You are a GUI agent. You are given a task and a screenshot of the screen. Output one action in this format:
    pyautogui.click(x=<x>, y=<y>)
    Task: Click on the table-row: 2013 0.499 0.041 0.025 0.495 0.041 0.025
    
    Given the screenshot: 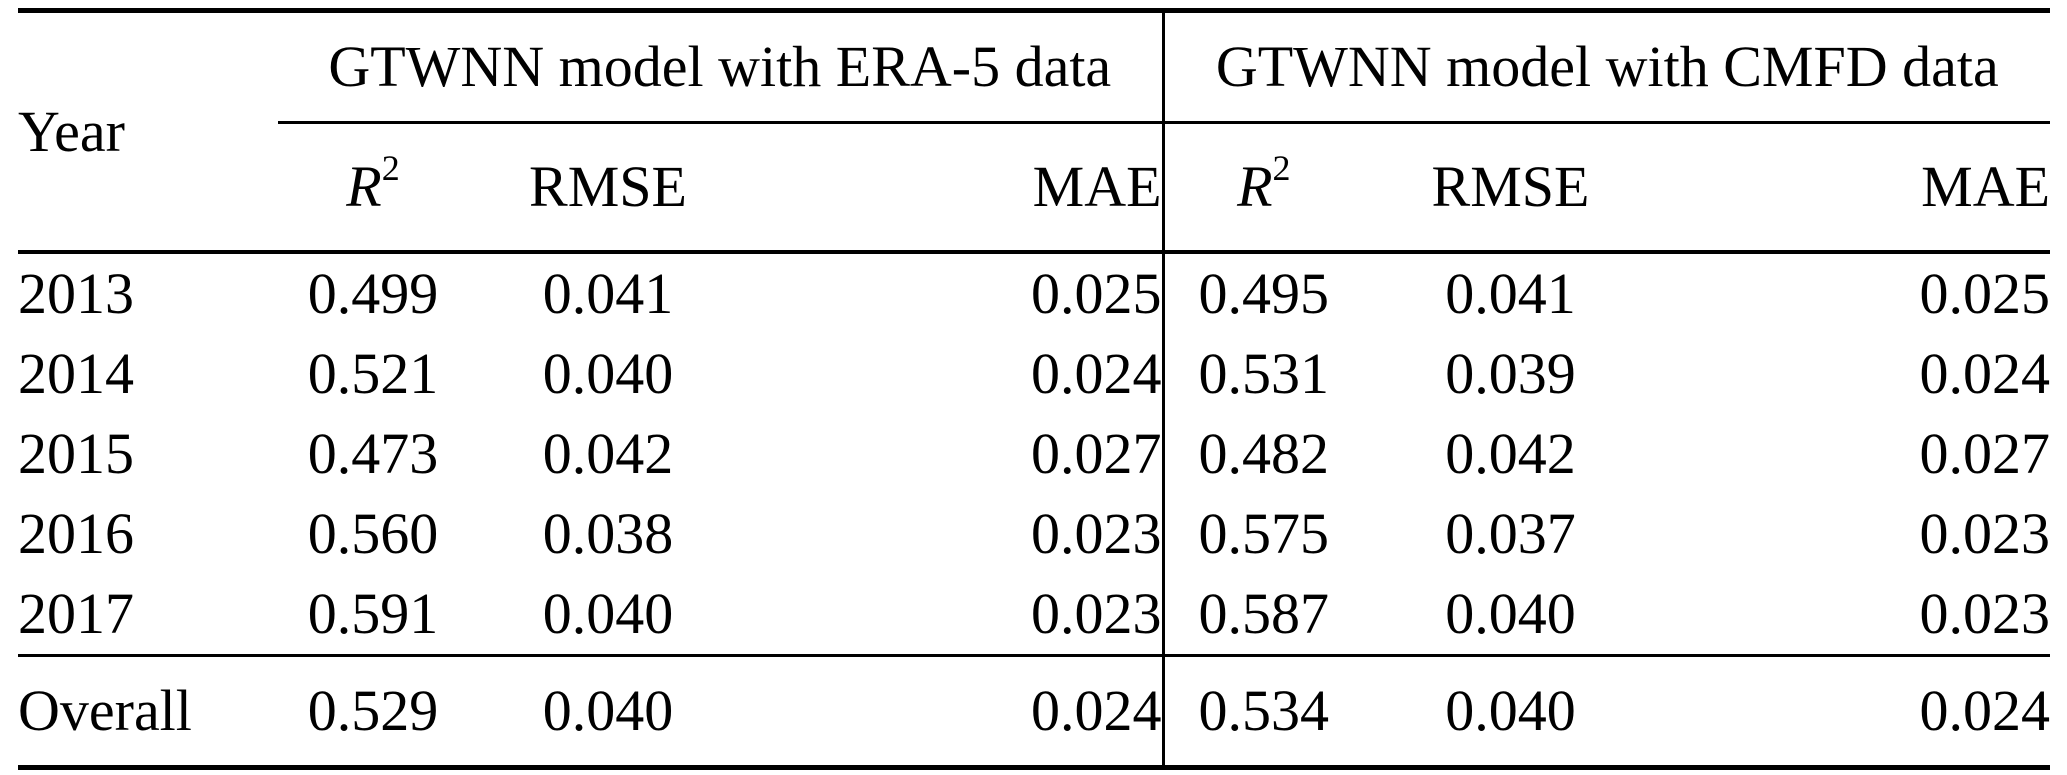 What is the action you would take?
    pyautogui.click(x=1034, y=293)
    